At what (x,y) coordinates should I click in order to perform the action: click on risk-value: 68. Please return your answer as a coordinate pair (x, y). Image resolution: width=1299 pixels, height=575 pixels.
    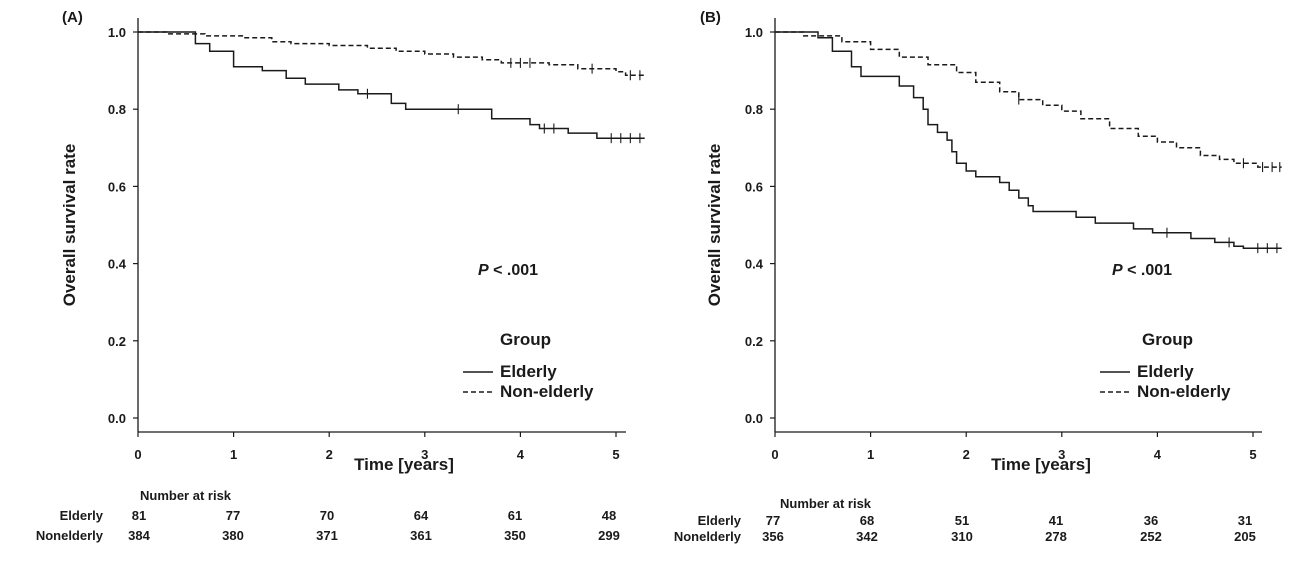
    Looking at the image, I should click on (867, 520).